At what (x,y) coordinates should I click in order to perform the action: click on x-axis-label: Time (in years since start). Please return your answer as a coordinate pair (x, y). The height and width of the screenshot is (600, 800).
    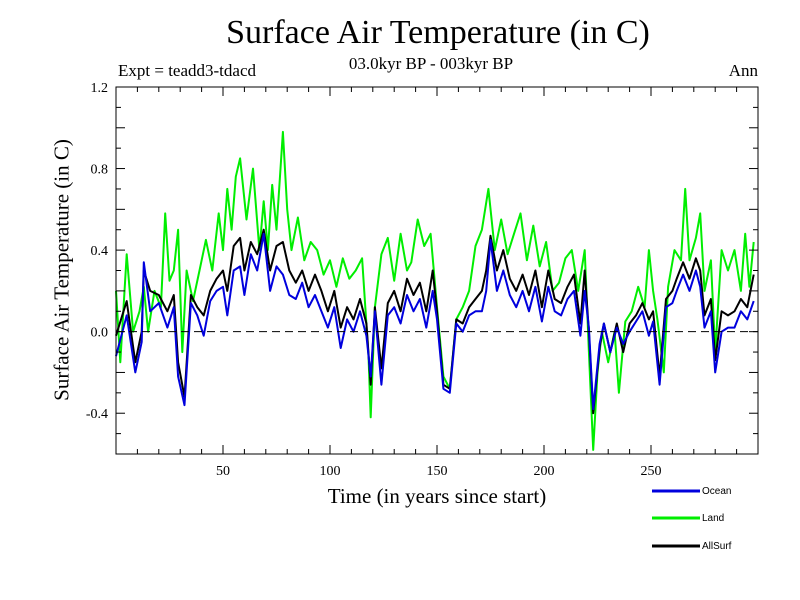
    Looking at the image, I should click on (437, 496).